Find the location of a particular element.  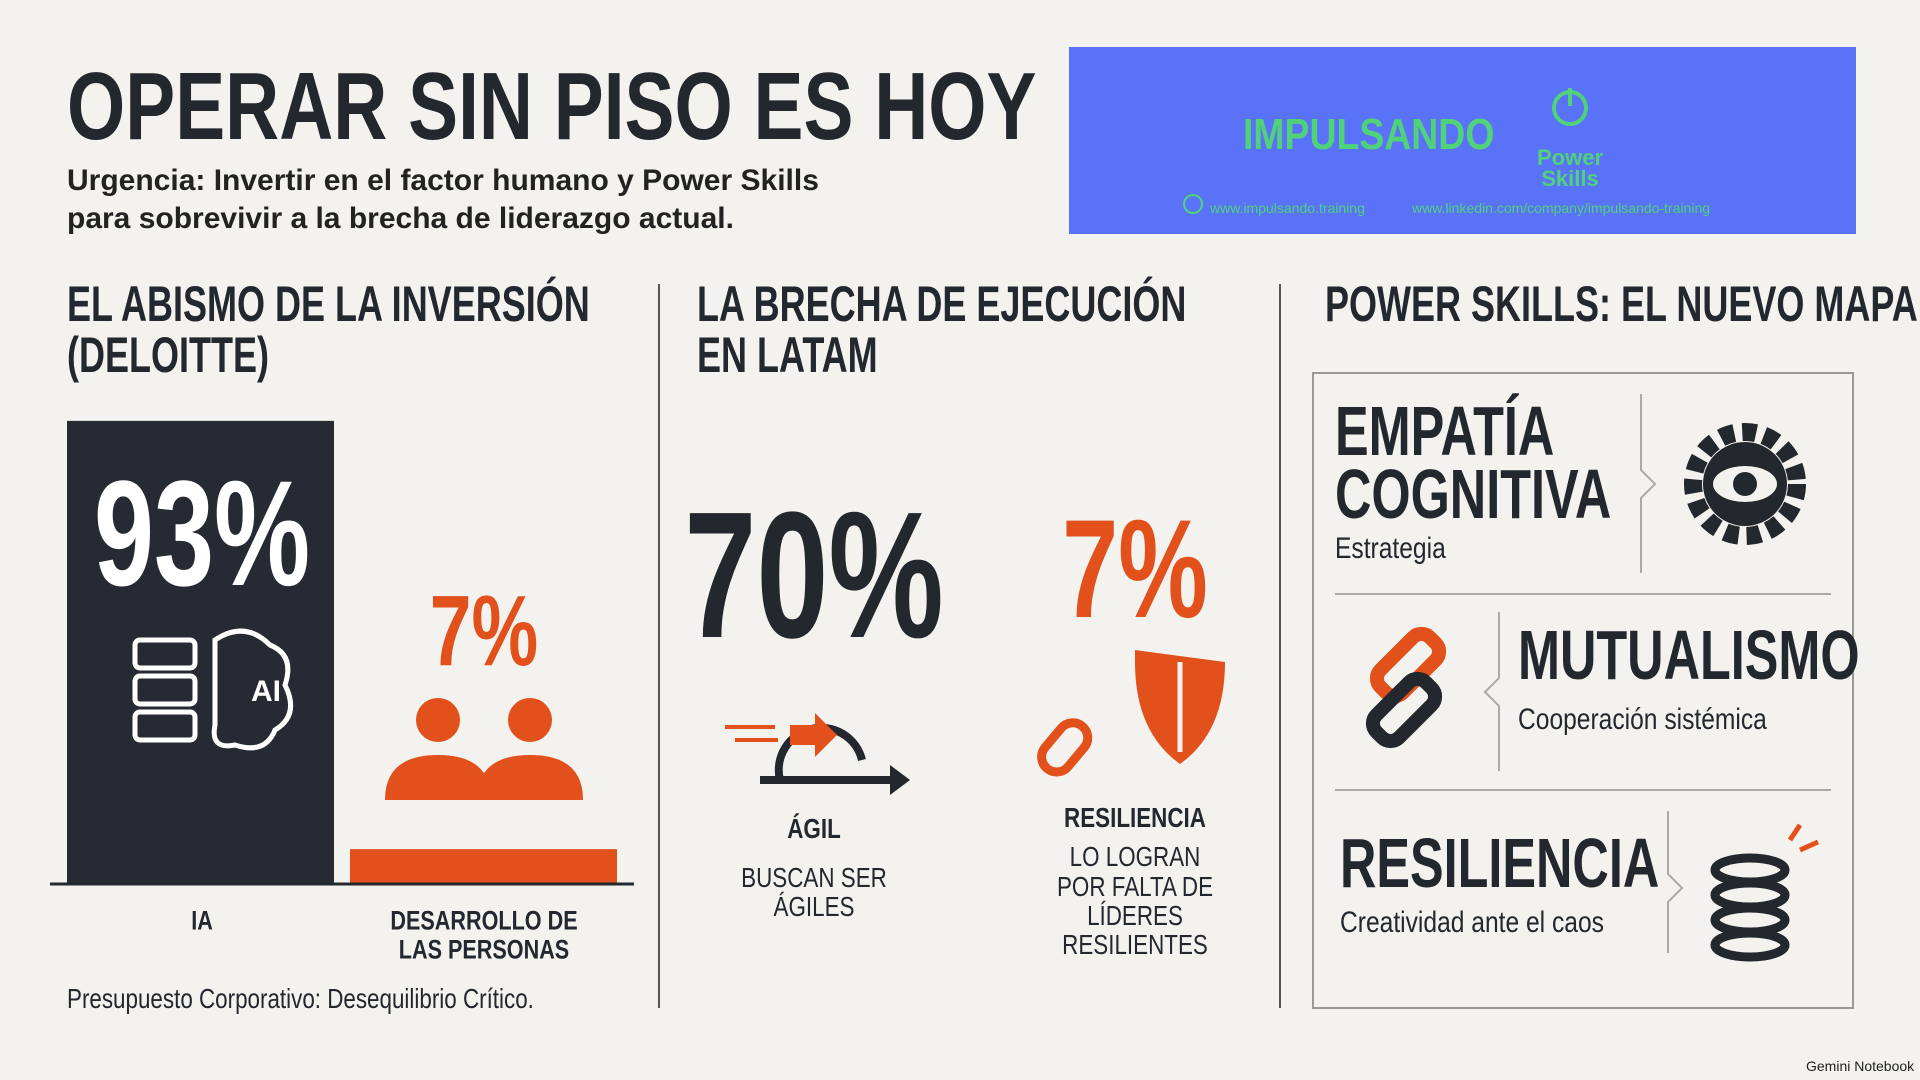

section-heading: EN LATAM is located at coordinates (787, 355).